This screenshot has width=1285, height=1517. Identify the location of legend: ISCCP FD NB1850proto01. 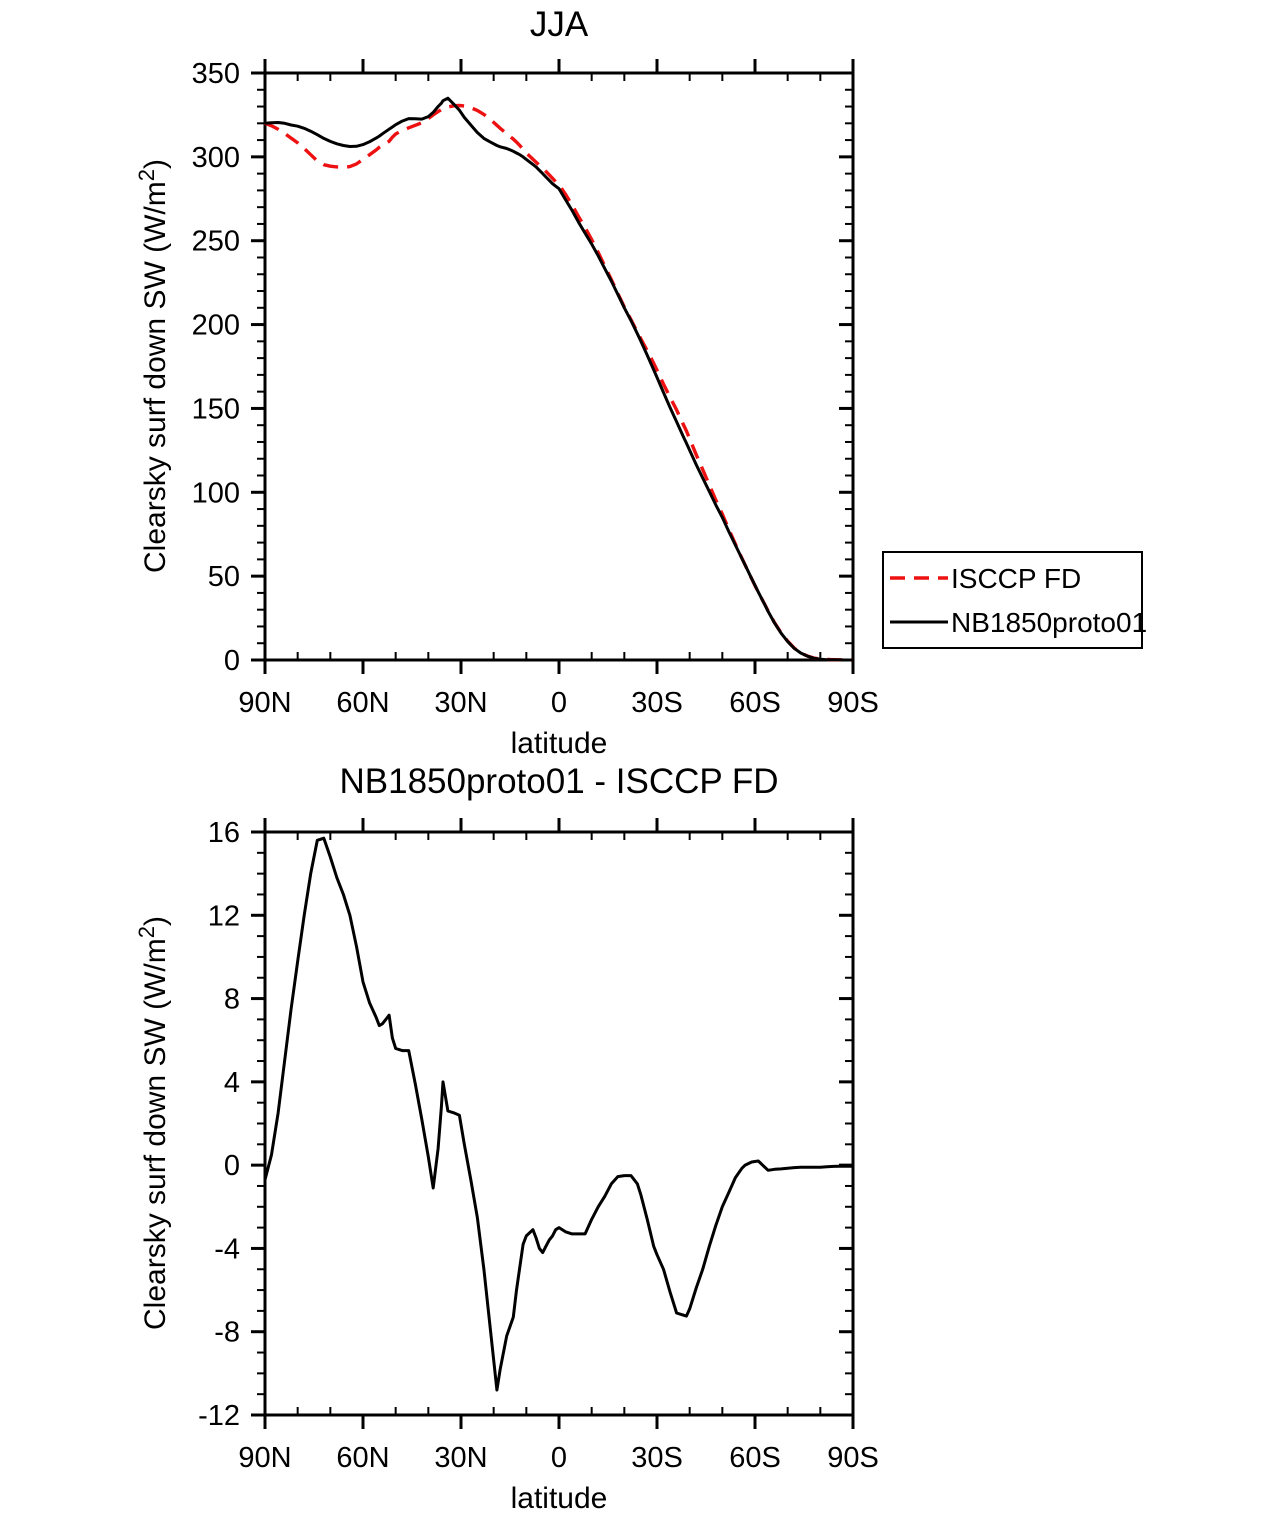
(1014, 600).